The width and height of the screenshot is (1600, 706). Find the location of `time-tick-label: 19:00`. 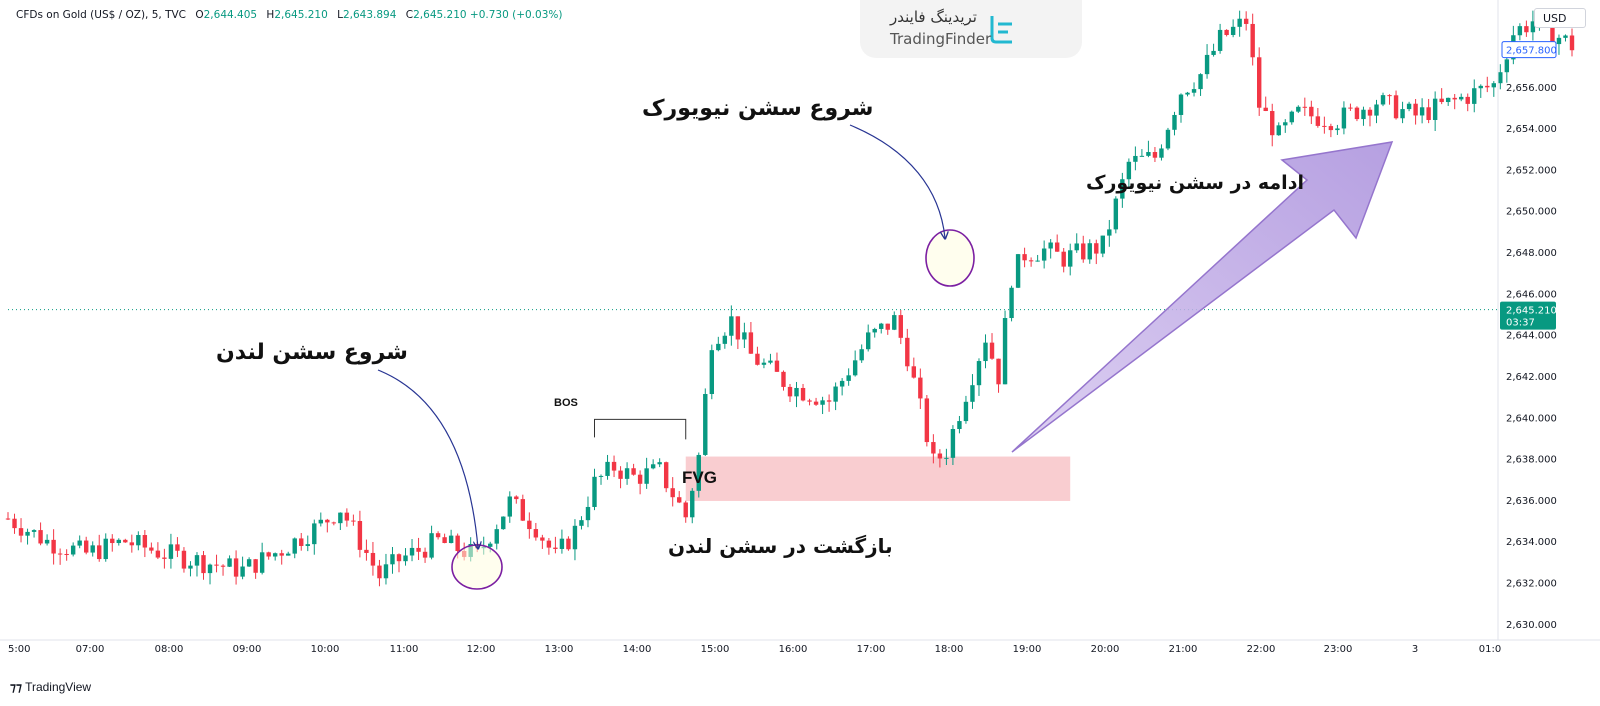

time-tick-label: 19:00 is located at coordinates (1027, 649).